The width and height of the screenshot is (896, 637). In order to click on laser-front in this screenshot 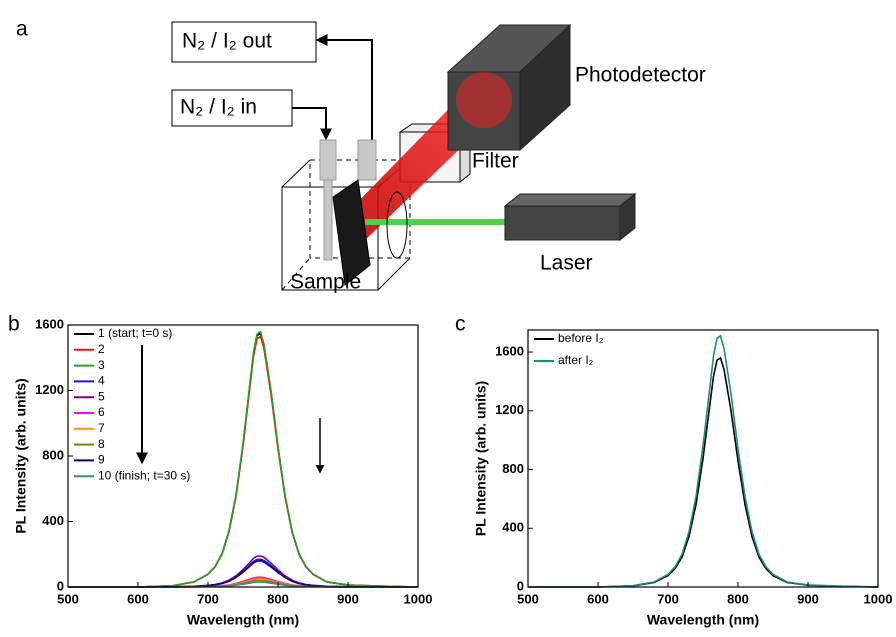, I will do `click(562, 223)`.